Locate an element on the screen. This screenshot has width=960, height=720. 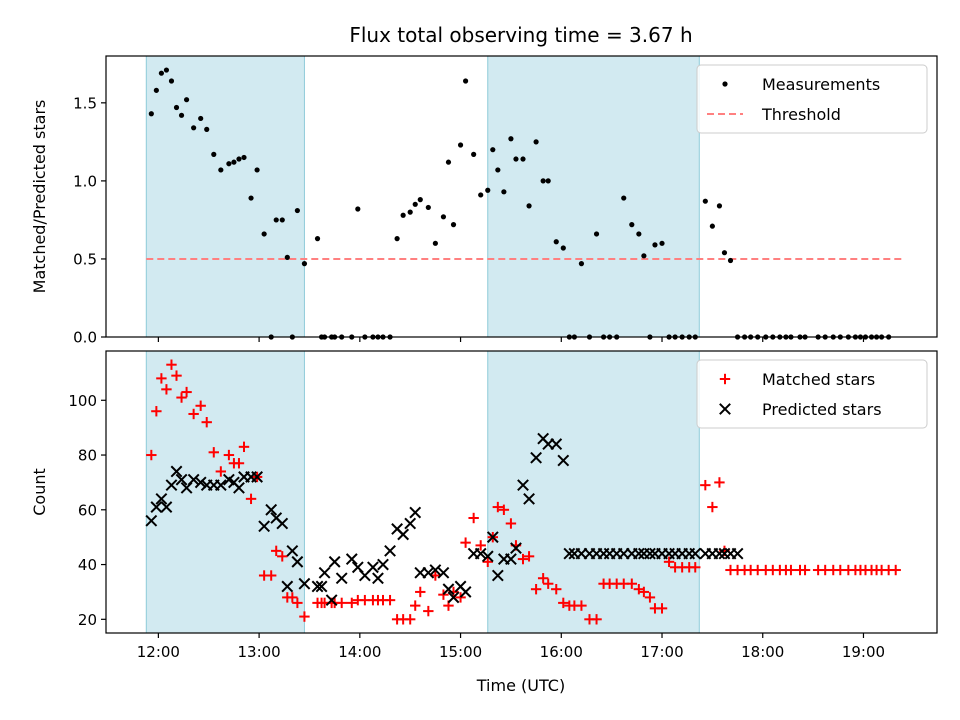
x-tick-label: 13:00 is located at coordinates (258, 652).